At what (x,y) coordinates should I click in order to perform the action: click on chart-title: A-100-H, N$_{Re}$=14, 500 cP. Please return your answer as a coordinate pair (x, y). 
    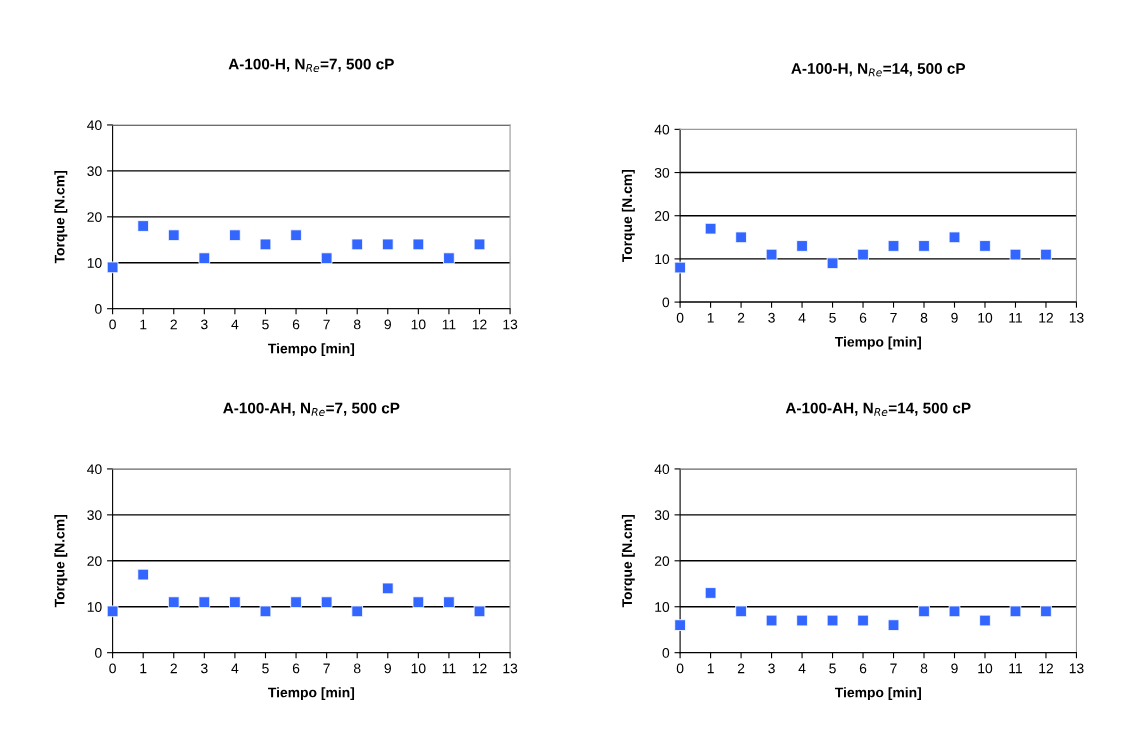
    Looking at the image, I should click on (878, 70).